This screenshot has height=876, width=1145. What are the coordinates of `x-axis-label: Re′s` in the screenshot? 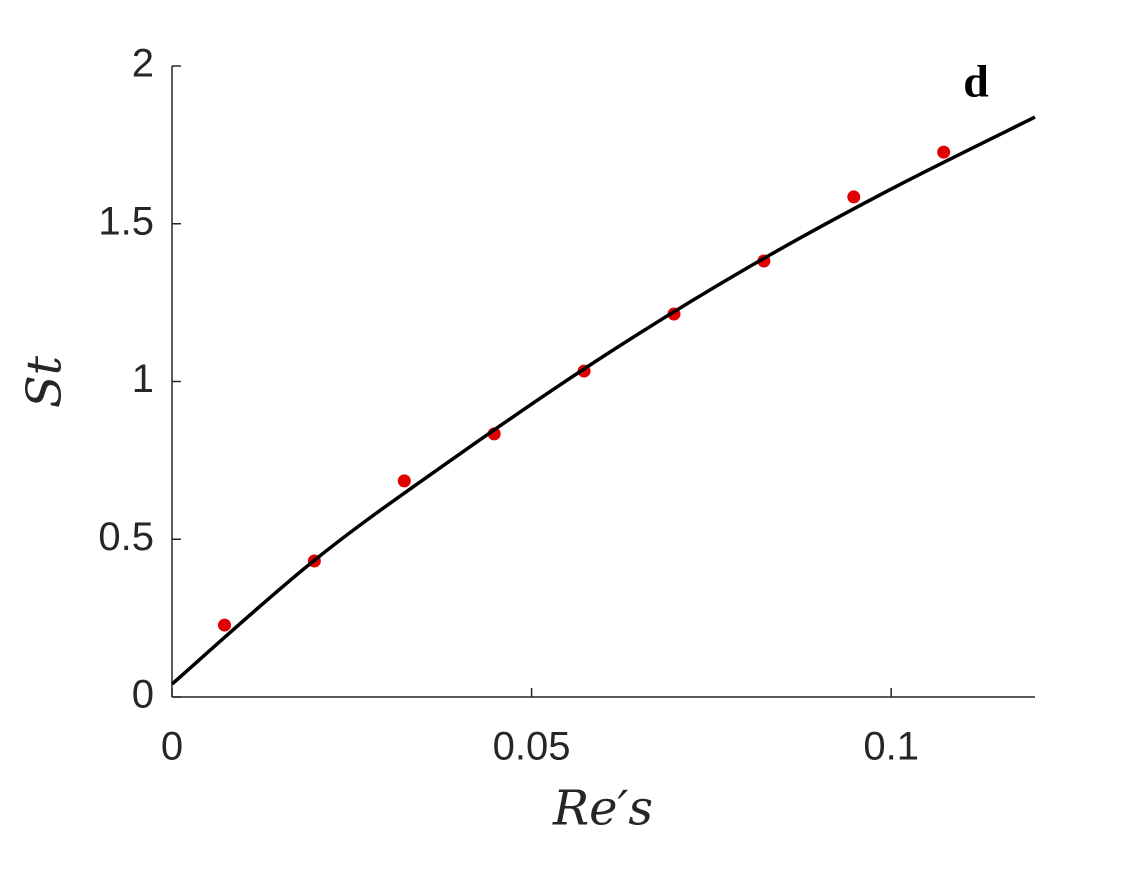 It's located at (602, 809).